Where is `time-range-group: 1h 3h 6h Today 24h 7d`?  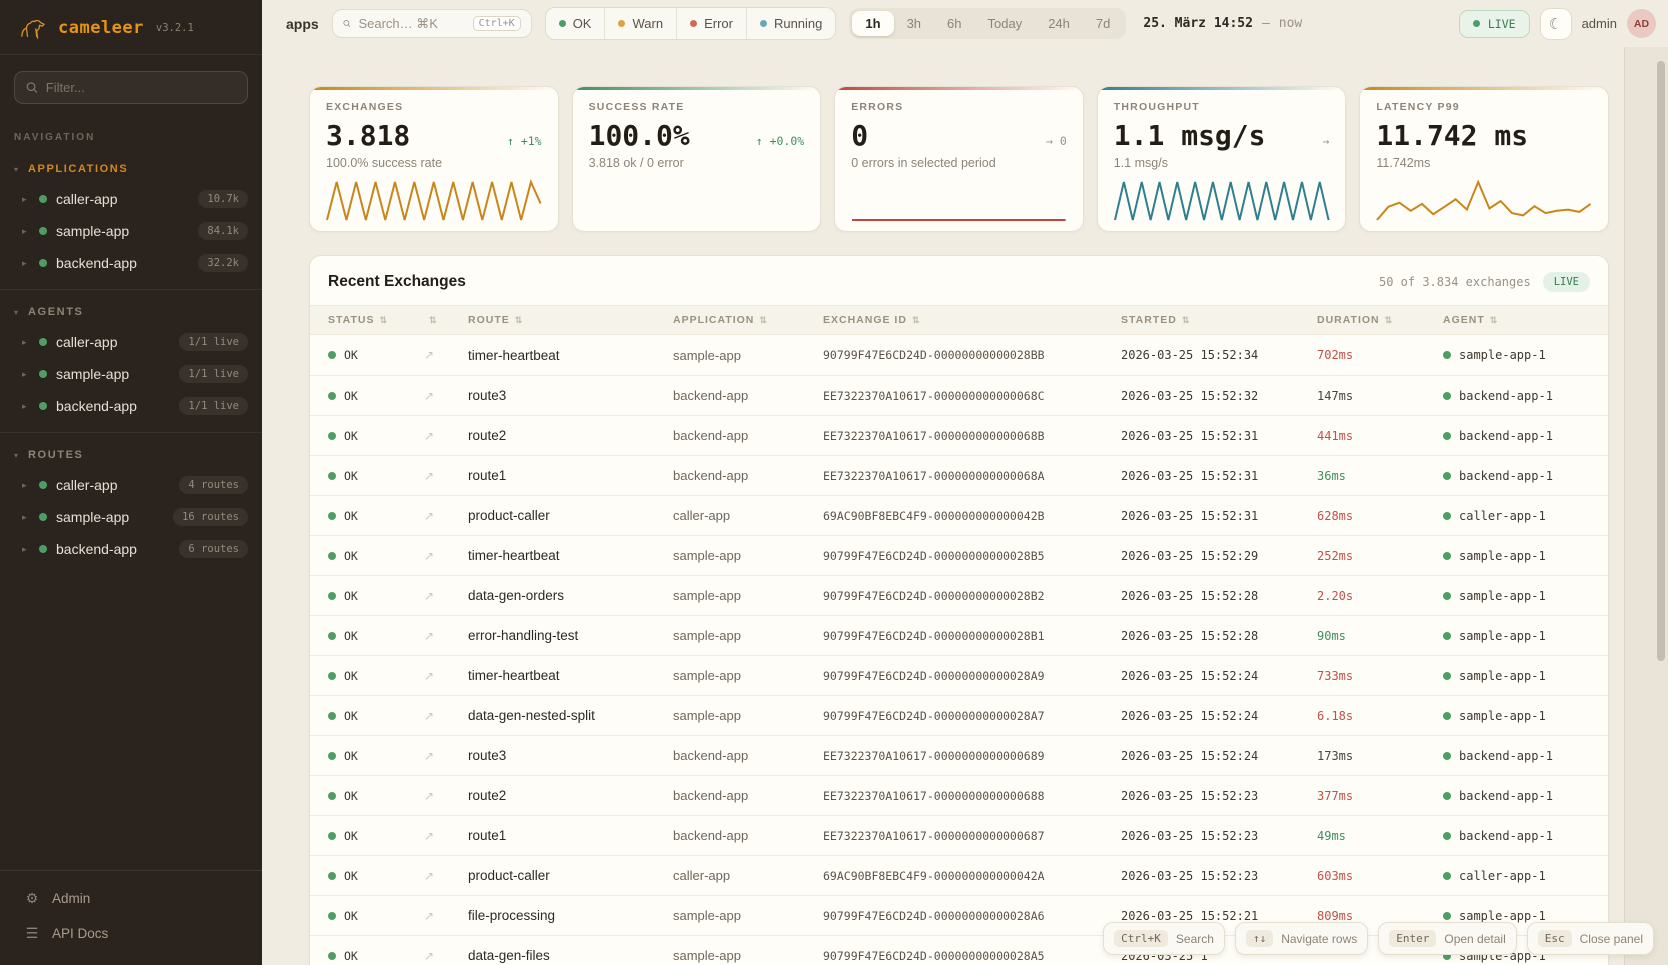 time-range-group: 1h 3h 6h Today 24h 7d is located at coordinates (988, 23).